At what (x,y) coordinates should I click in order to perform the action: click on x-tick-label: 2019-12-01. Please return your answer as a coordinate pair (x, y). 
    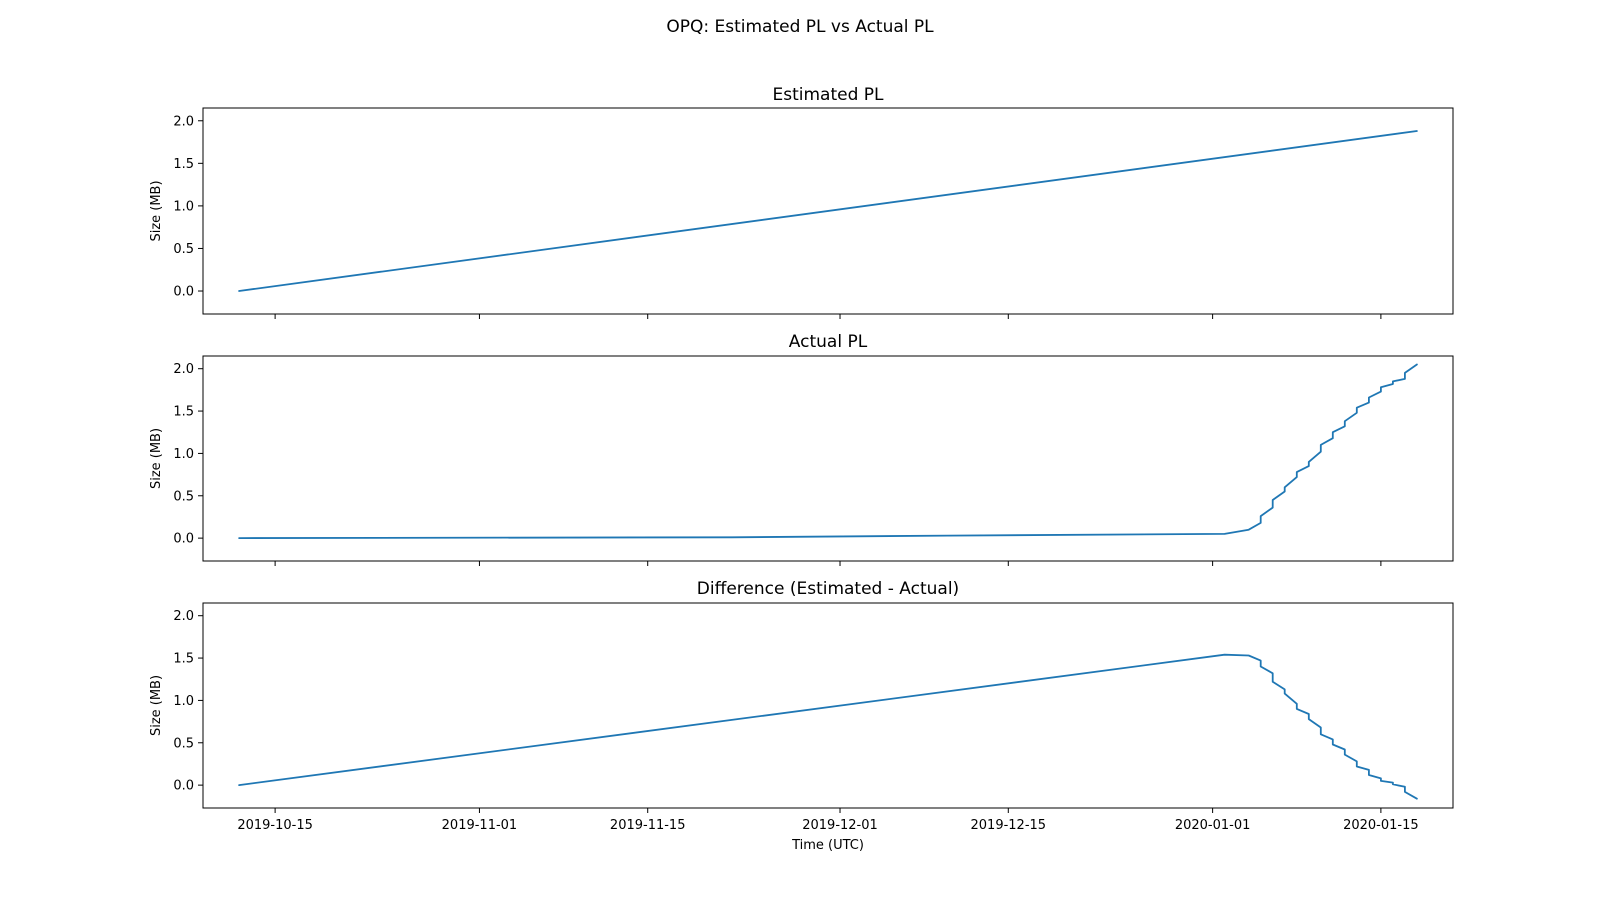
    Looking at the image, I should click on (840, 825).